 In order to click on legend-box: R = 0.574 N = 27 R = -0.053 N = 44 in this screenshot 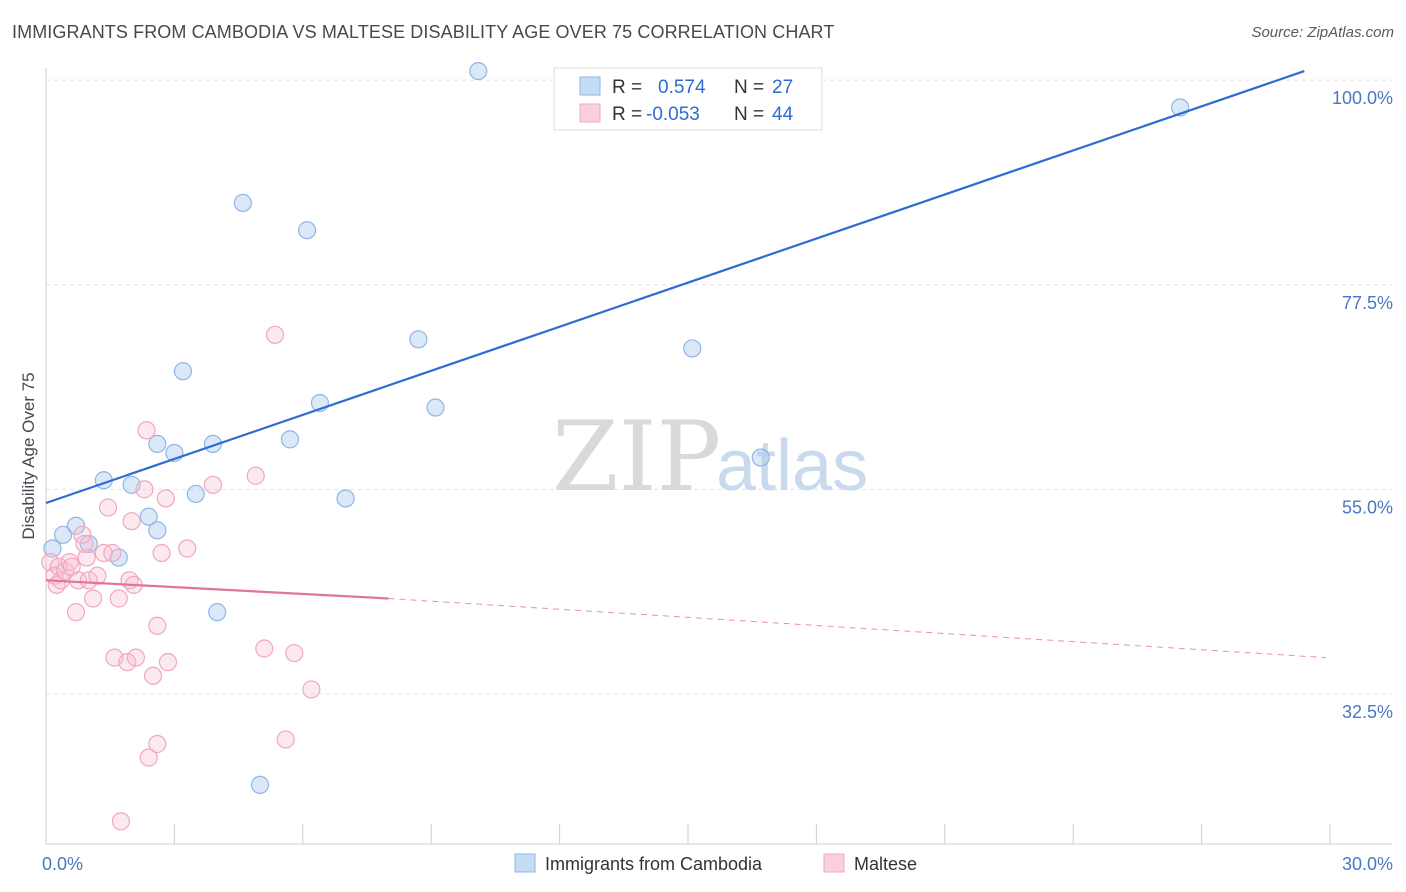, I will do `click(688, 99)`.